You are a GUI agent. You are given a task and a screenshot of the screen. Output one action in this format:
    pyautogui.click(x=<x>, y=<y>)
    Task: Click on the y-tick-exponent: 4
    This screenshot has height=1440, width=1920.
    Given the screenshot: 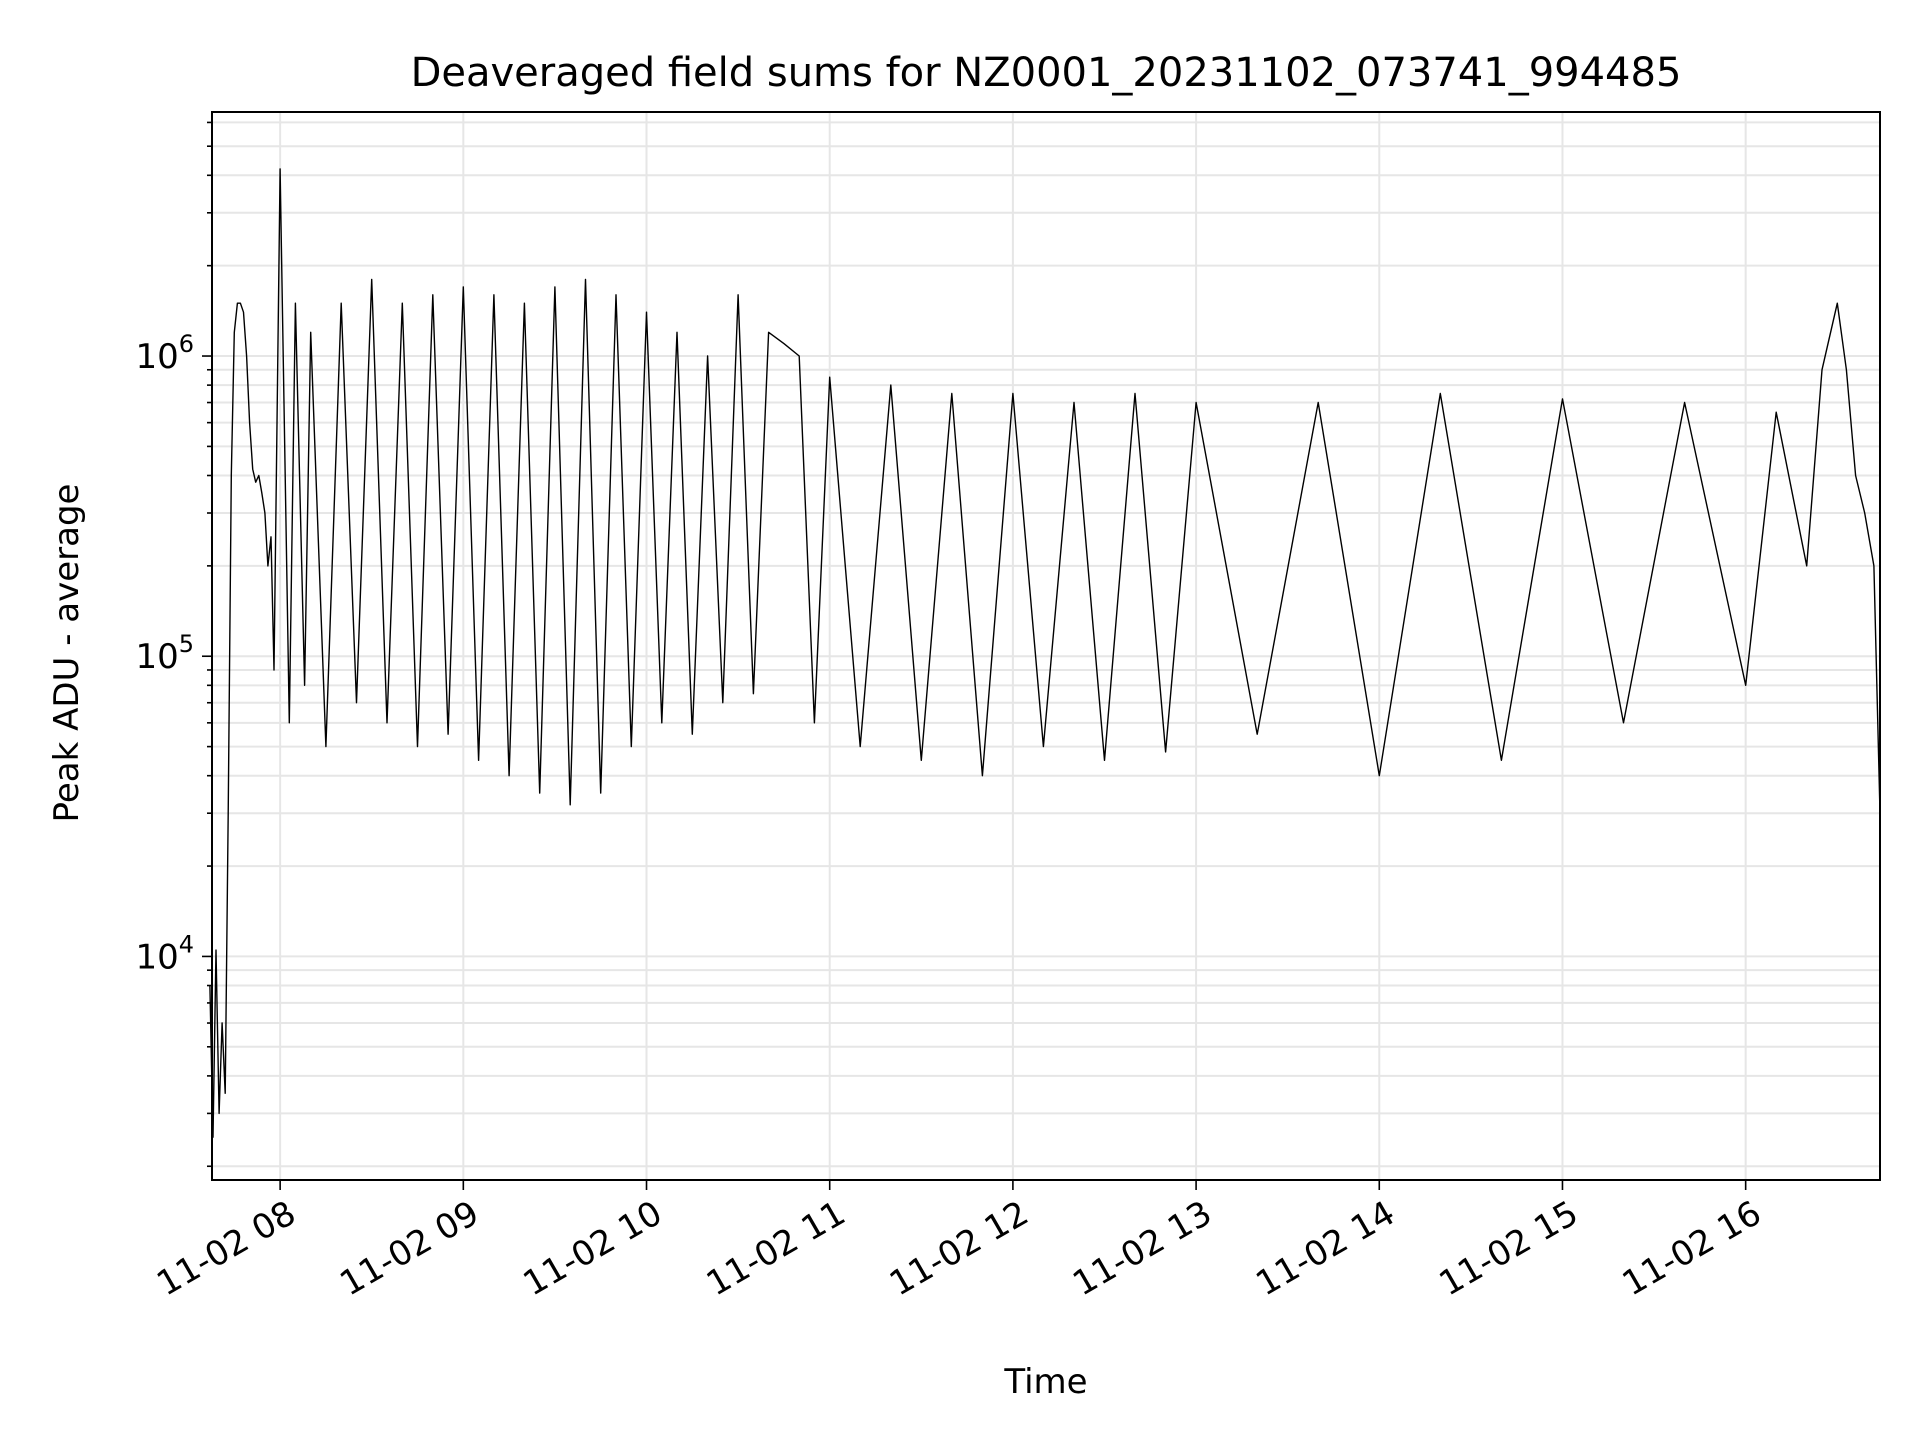 What is the action you would take?
    pyautogui.click(x=186, y=944)
    